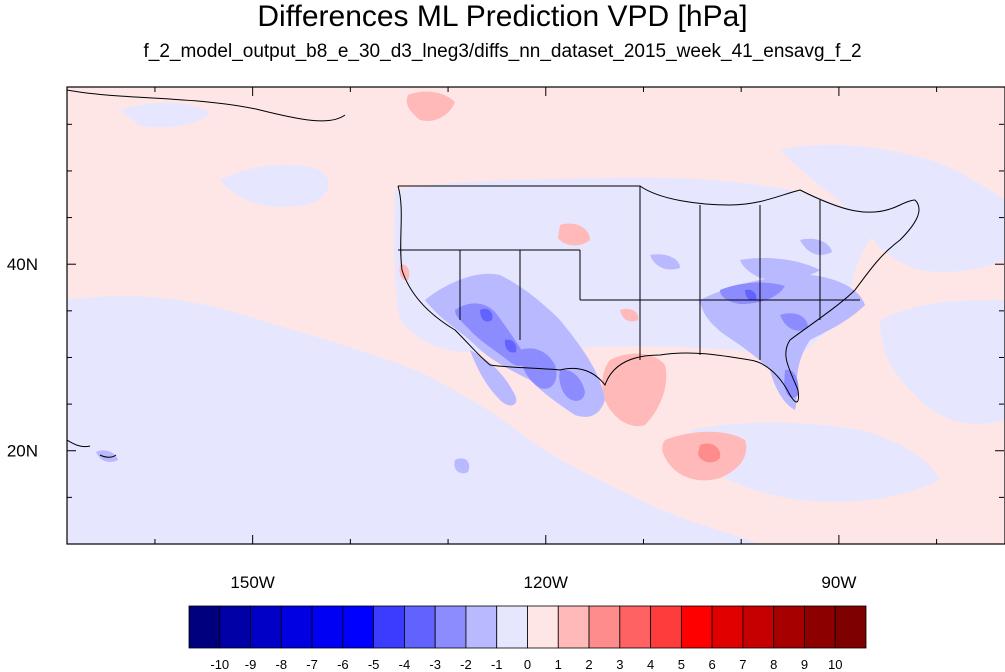 The image size is (1005, 672). I want to click on colorbar-label: 6, so click(712, 664).